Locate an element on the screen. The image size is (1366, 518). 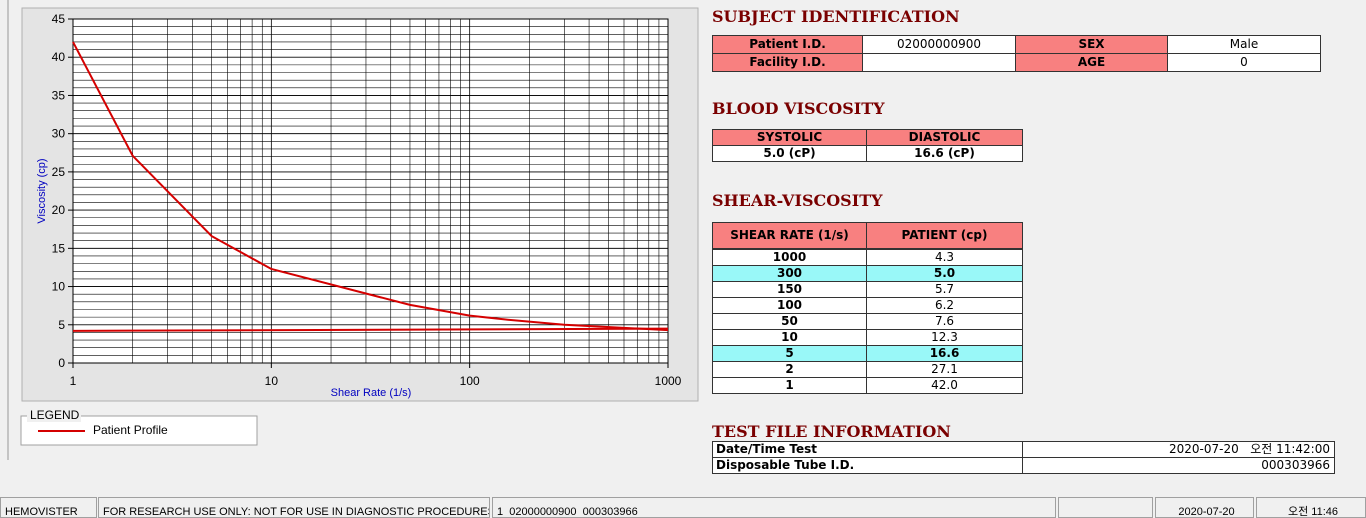
table-cell: 150 is located at coordinates (789, 289).